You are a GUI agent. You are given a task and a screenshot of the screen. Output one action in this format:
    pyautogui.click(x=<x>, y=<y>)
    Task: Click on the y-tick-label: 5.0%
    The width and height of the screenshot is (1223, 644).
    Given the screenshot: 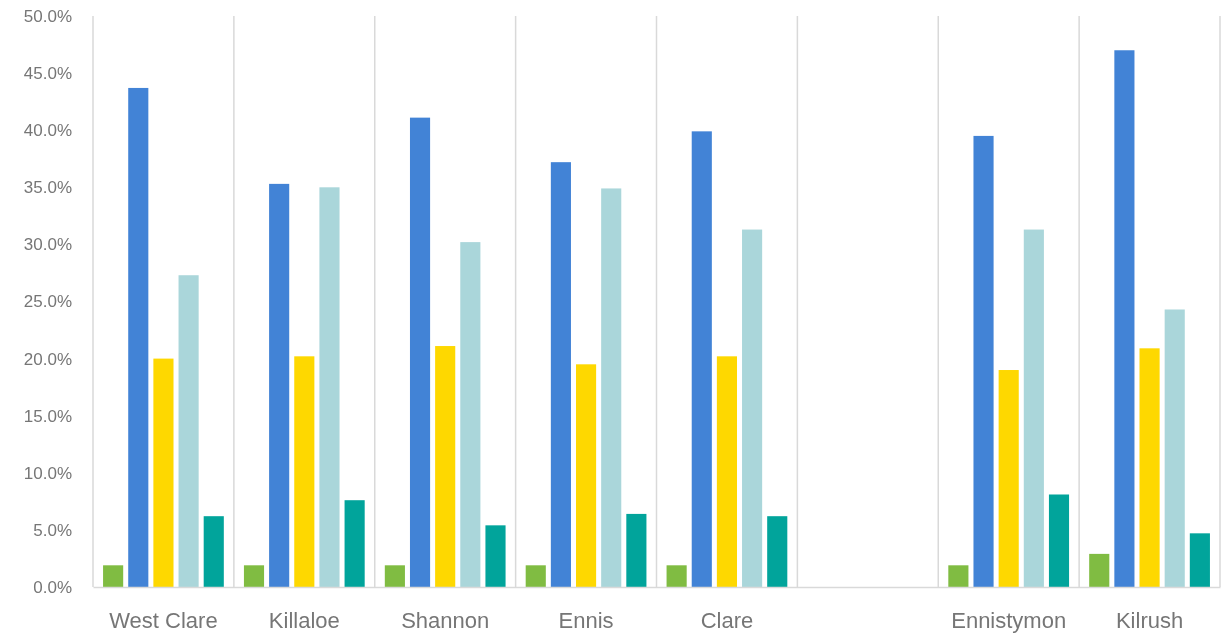 What is the action you would take?
    pyautogui.click(x=52, y=530)
    